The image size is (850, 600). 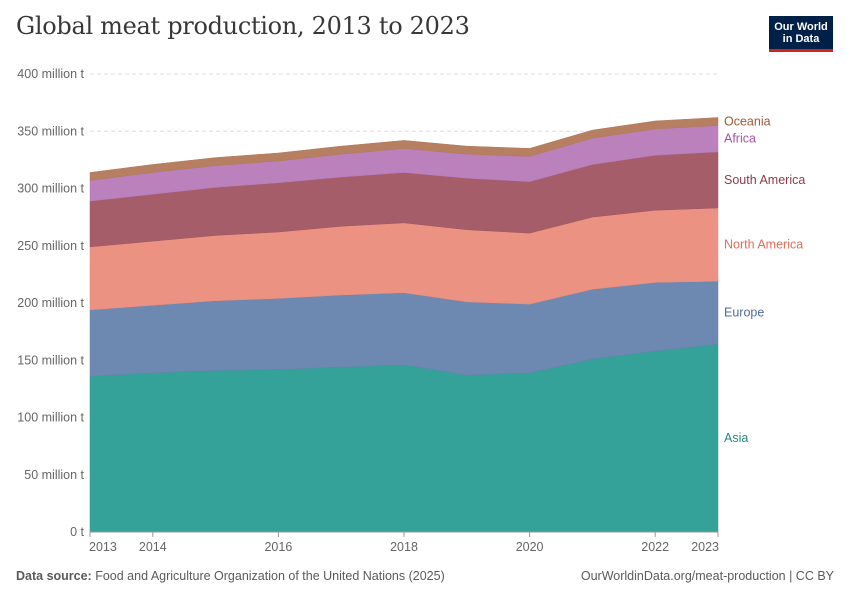 I want to click on logo-line-2: in Data, so click(x=801, y=39).